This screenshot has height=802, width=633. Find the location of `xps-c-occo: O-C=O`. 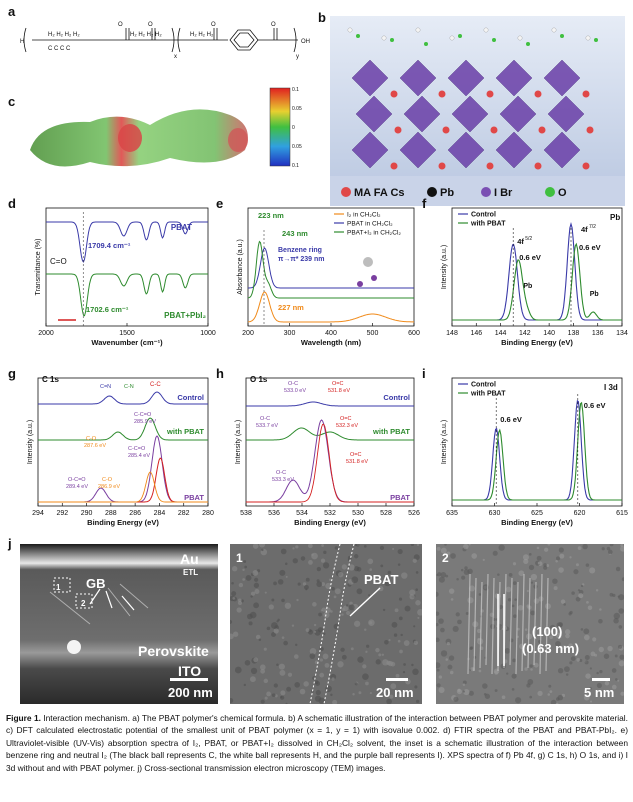

xps-c-occo: O-C=O is located at coordinates (77, 480).